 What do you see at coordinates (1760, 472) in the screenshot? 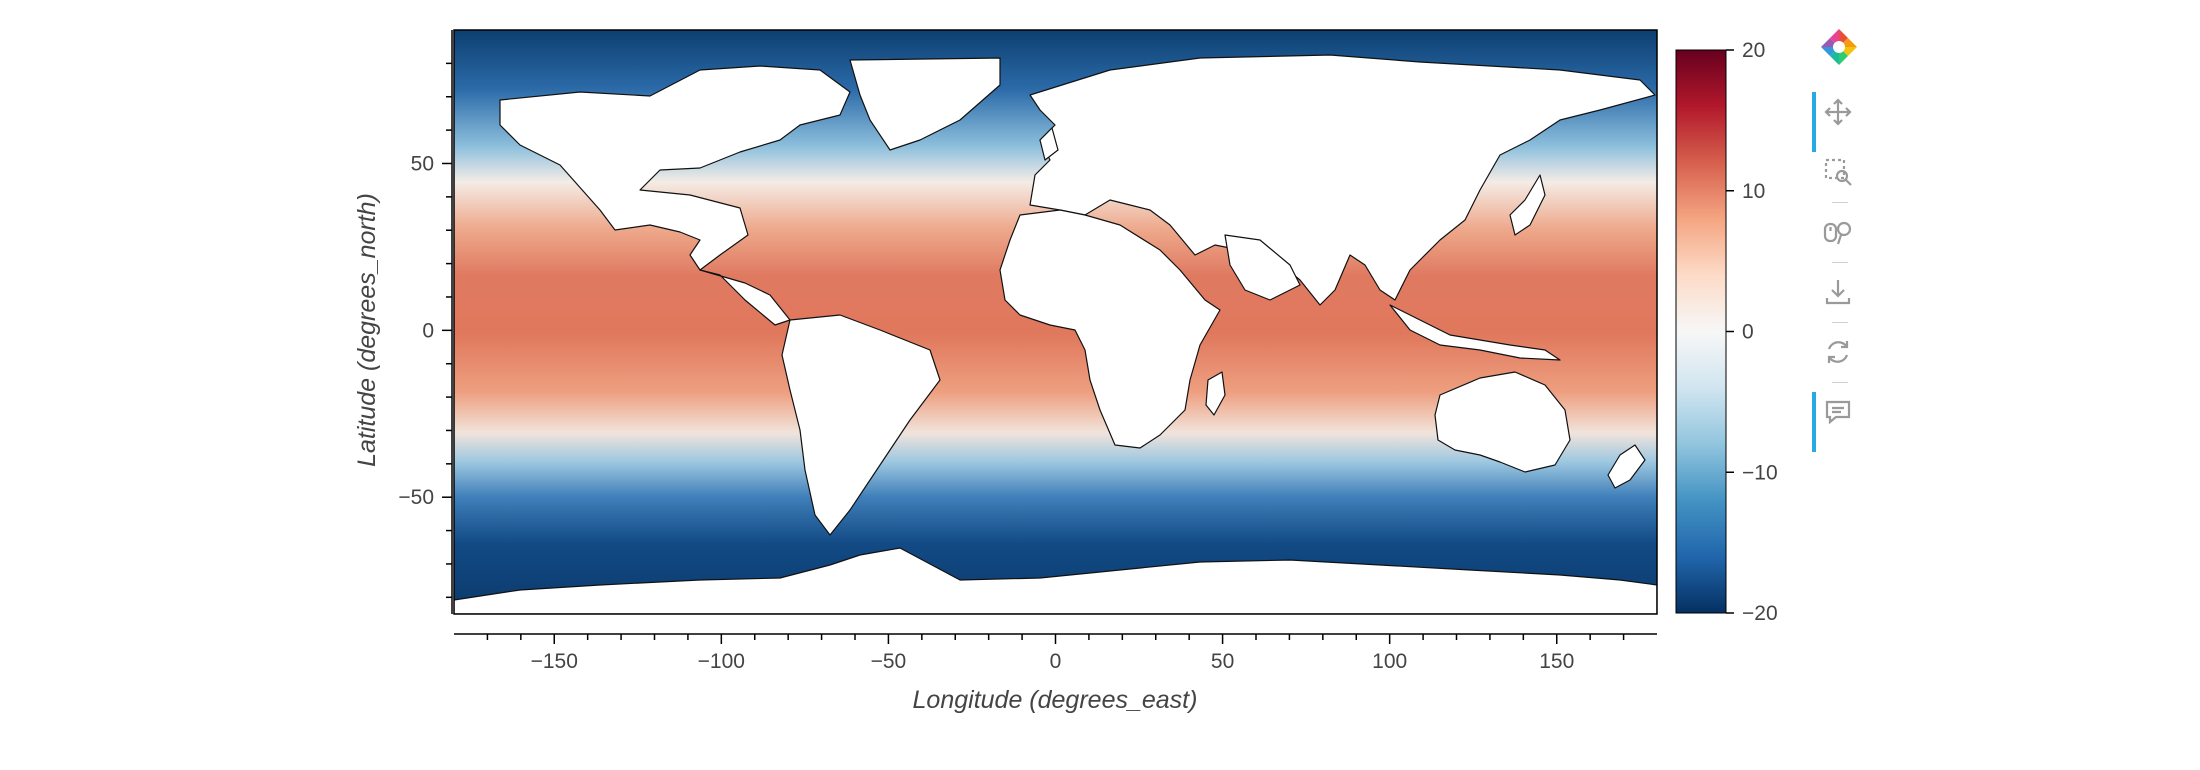
I see `colorbar-tick-label: −10` at bounding box center [1760, 472].